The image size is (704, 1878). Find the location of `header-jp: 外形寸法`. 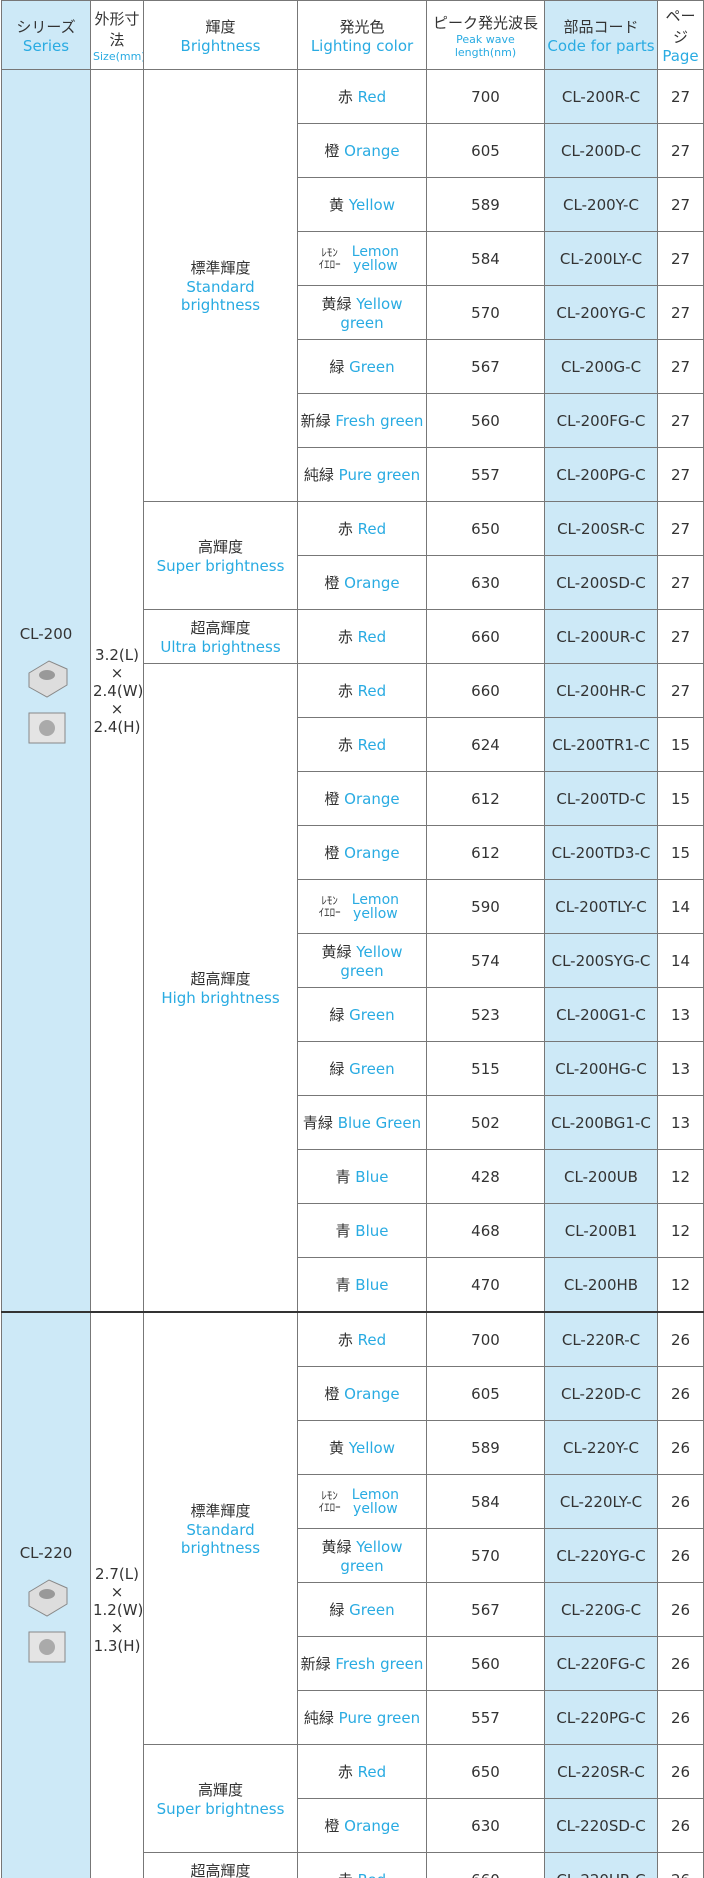

header-jp: 外形寸法 is located at coordinates (117, 29).